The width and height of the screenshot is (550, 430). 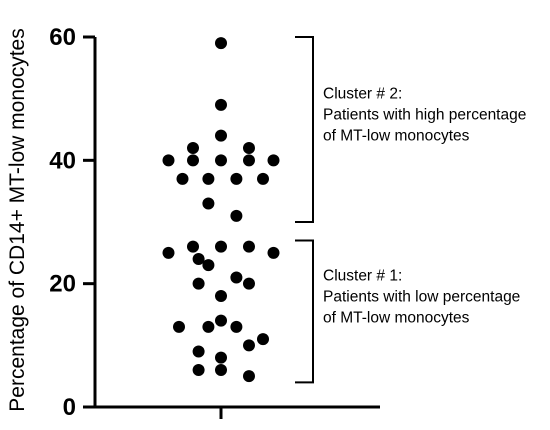 I want to click on cluster-brackets, so click(x=304, y=210).